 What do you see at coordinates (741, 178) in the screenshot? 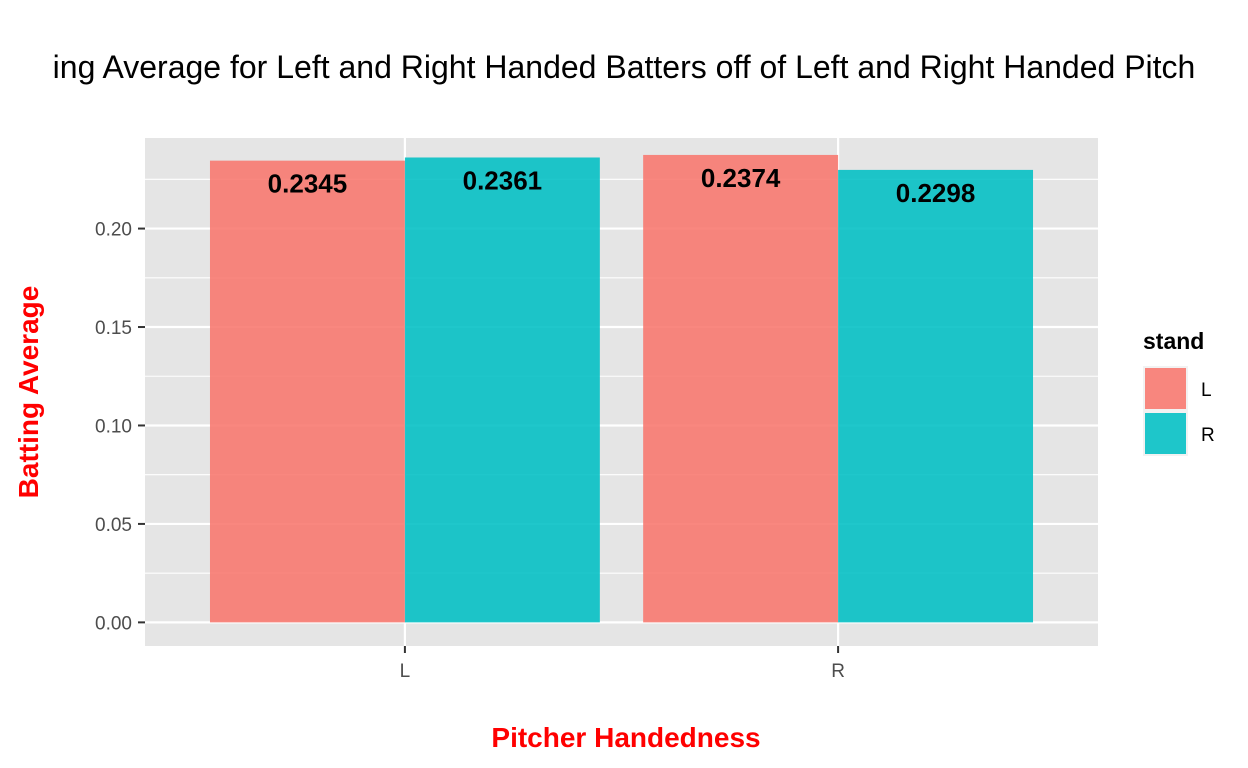
I see `data-label-R-L: 0.2374` at bounding box center [741, 178].